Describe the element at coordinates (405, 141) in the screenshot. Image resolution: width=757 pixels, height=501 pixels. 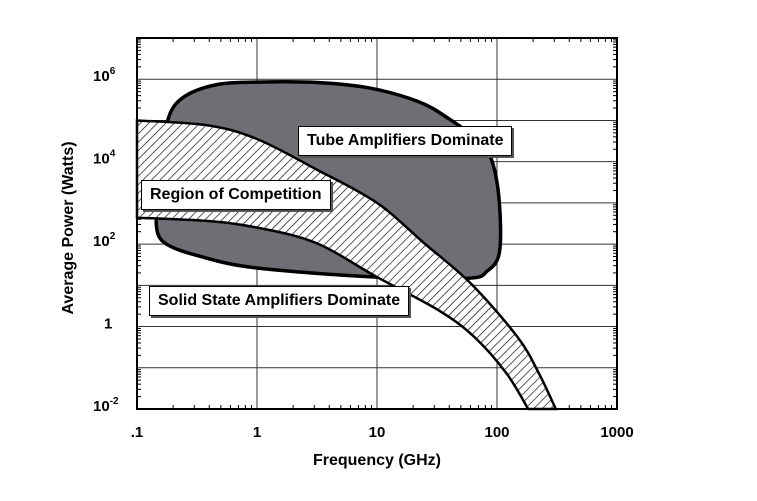
I see `tube-annotation: Tube Amplifiers Dominate` at that location.